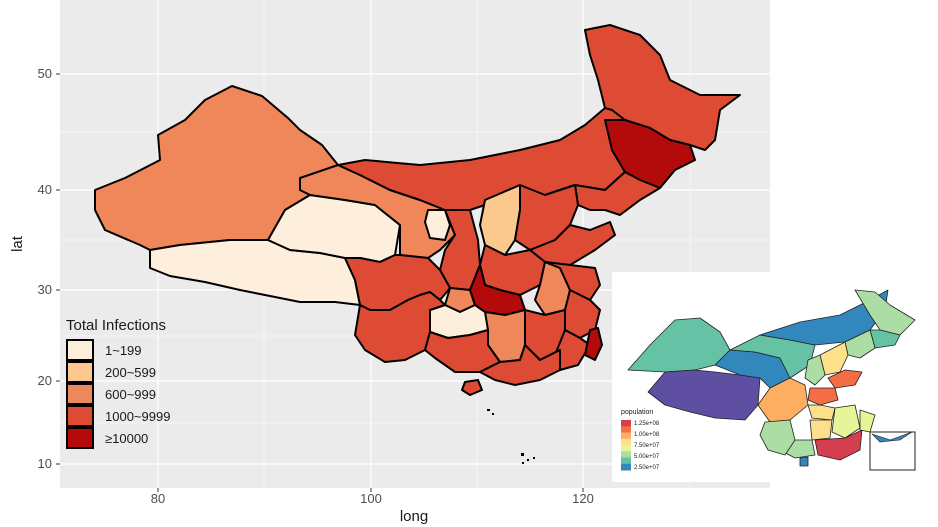  I want to click on province-taiwan, so click(593, 344).